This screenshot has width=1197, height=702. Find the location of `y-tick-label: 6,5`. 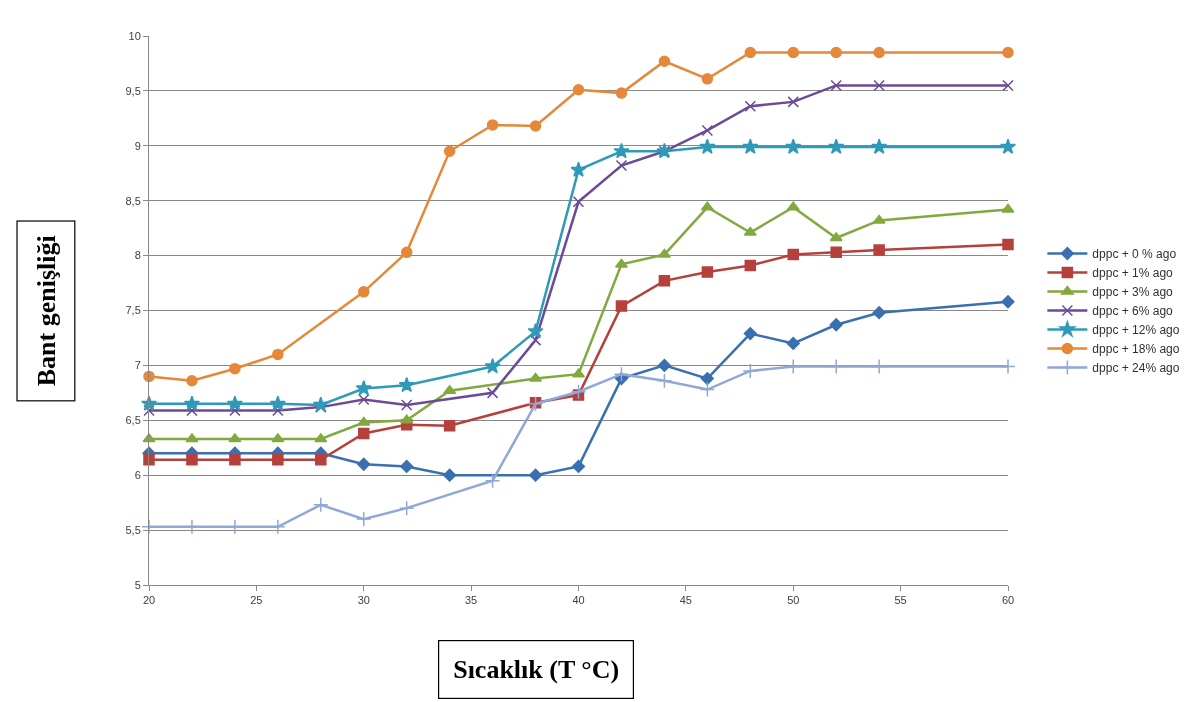

y-tick-label: 6,5 is located at coordinates (133, 420).